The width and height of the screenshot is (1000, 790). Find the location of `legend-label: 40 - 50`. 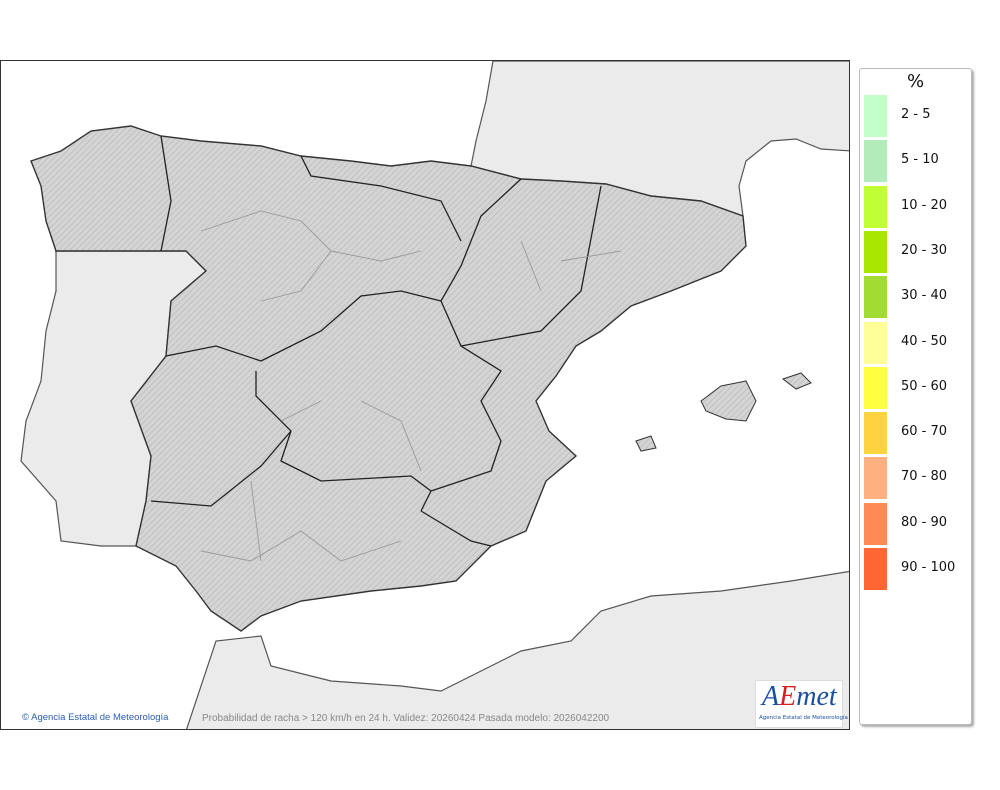

legend-label: 40 - 50 is located at coordinates (924, 341).